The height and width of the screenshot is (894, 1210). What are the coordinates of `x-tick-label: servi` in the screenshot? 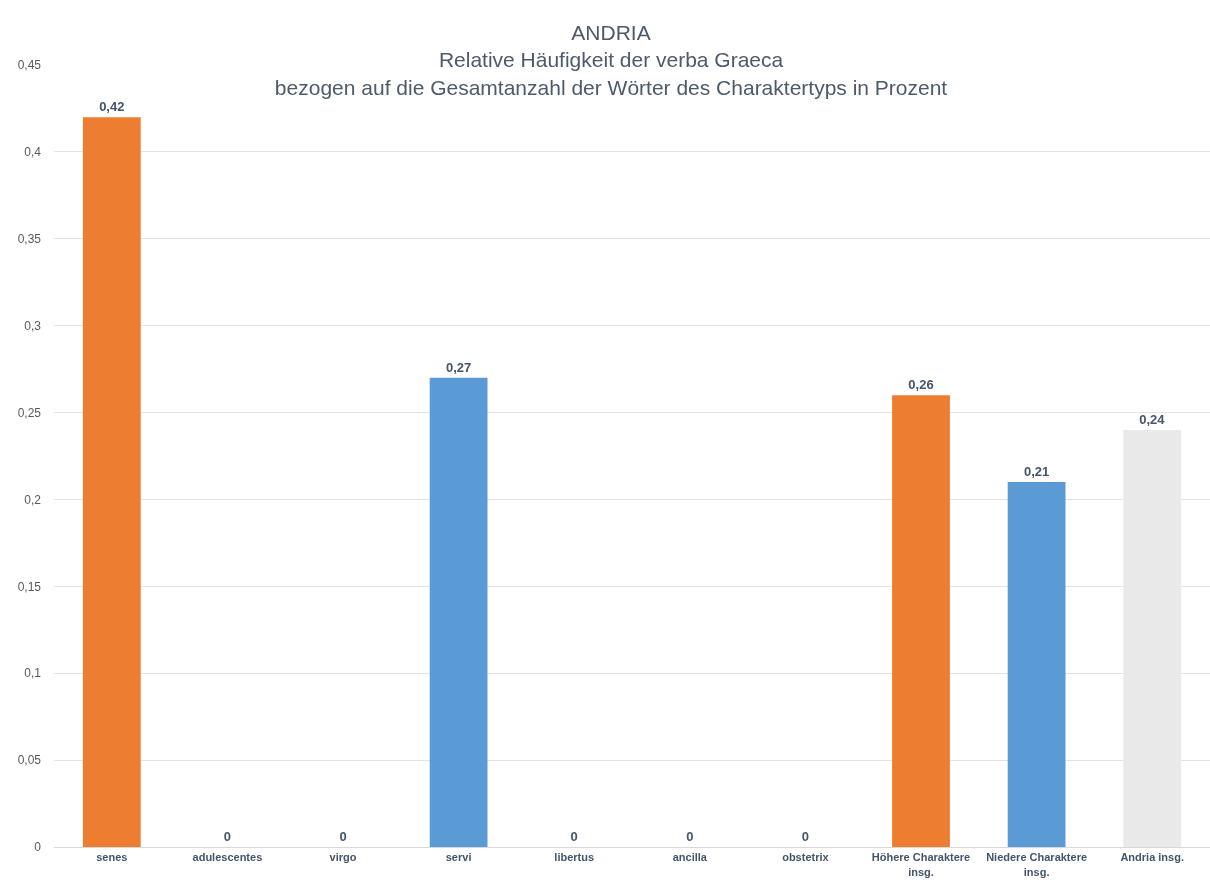 It's located at (458, 857).